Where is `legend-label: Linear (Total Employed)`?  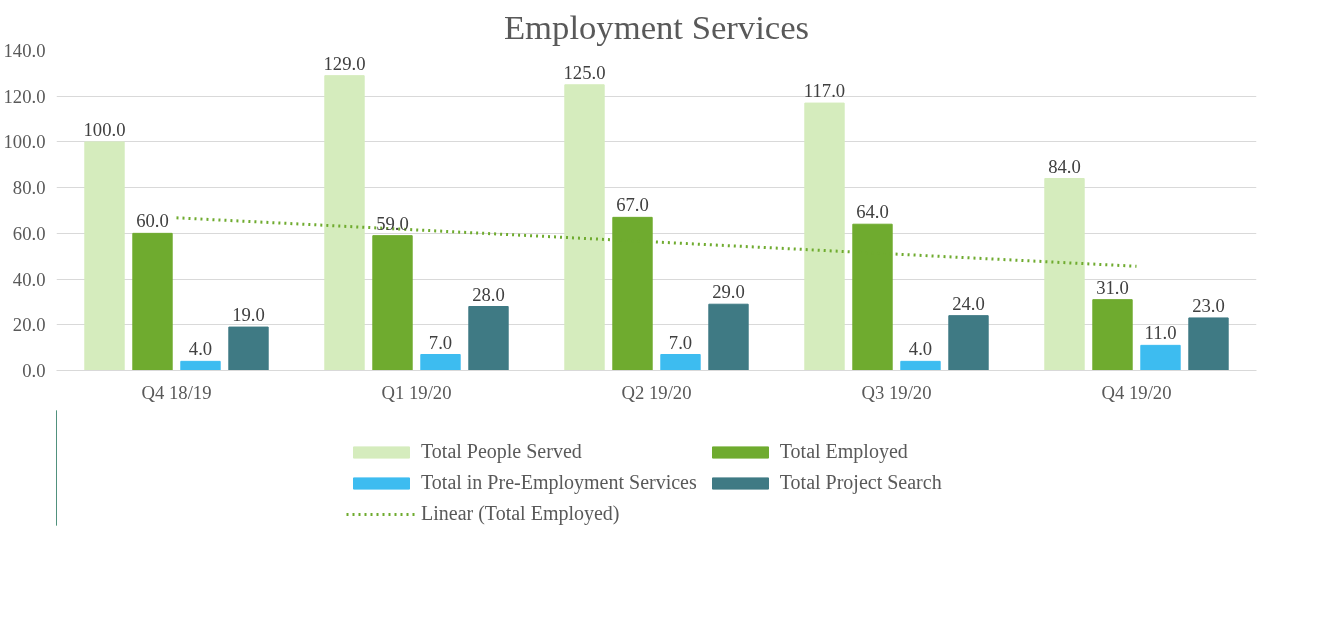 legend-label: Linear (Total Employed) is located at coordinates (520, 513).